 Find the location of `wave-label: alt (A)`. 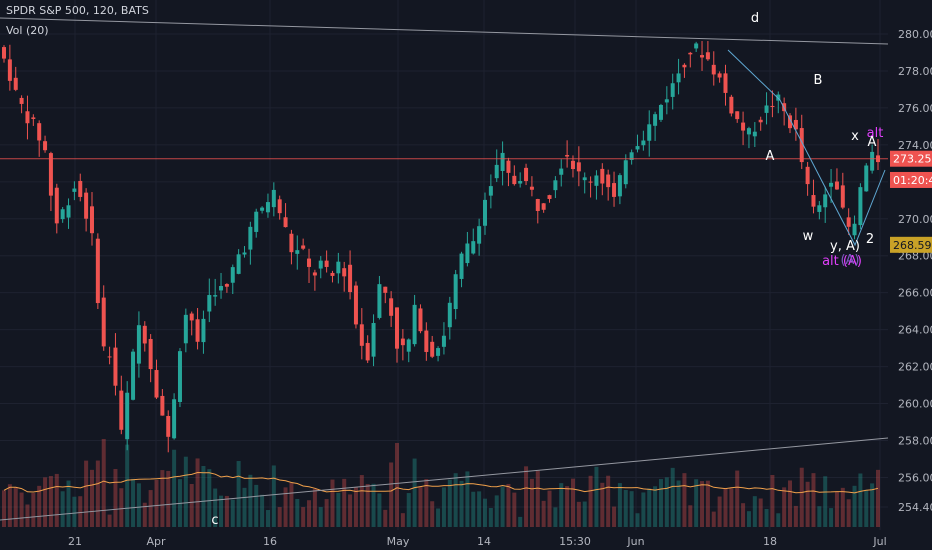

wave-label: alt (A) is located at coordinates (842, 261).